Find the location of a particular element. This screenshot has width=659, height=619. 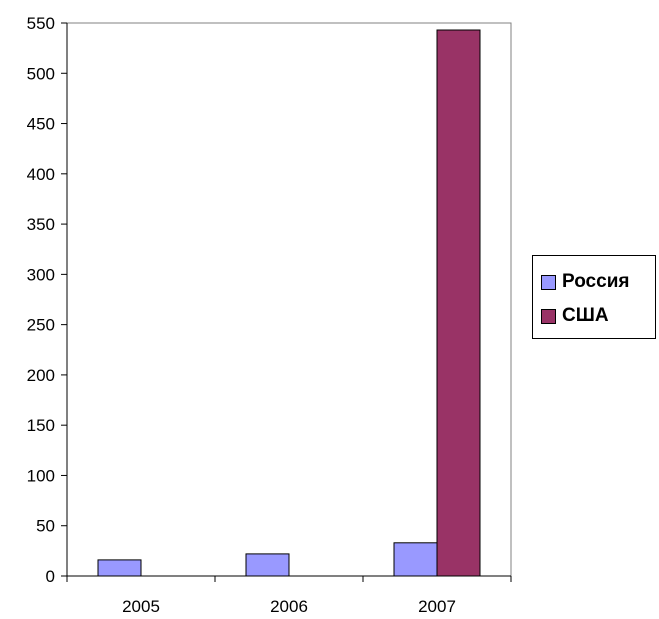

y-tick-label: 50 is located at coordinates (45, 526).